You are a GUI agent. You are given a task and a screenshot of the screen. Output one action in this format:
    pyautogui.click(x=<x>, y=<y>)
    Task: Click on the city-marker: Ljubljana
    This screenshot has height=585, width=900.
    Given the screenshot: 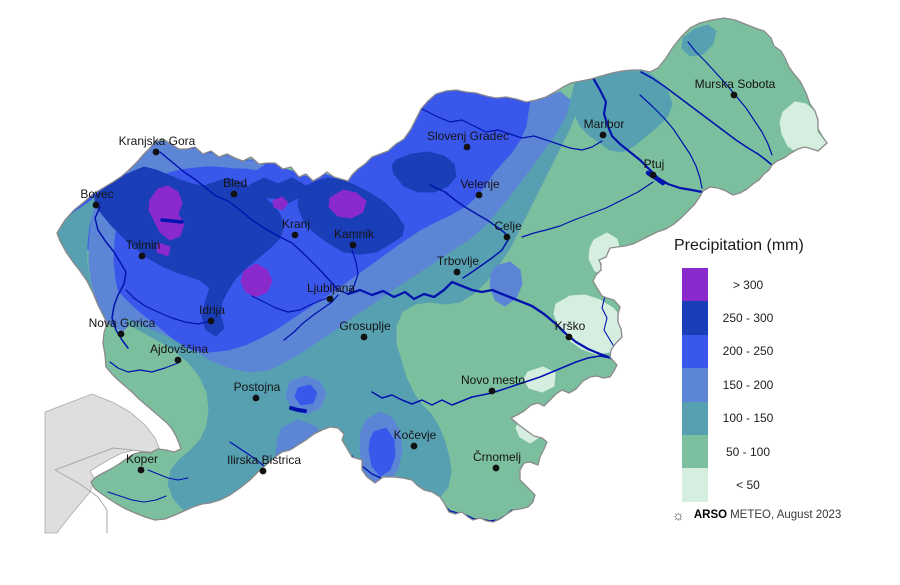 What is the action you would take?
    pyautogui.click(x=331, y=292)
    